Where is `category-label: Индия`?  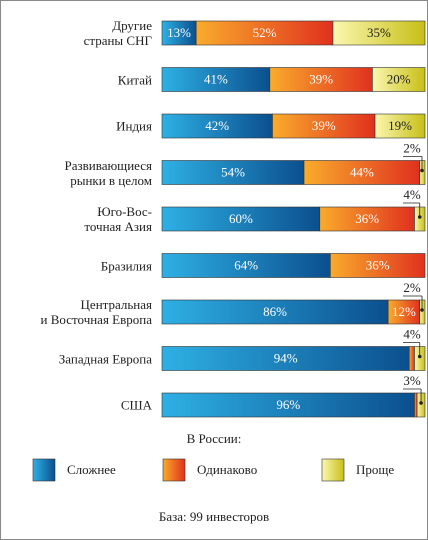
category-label: Индия is located at coordinates (134, 126).